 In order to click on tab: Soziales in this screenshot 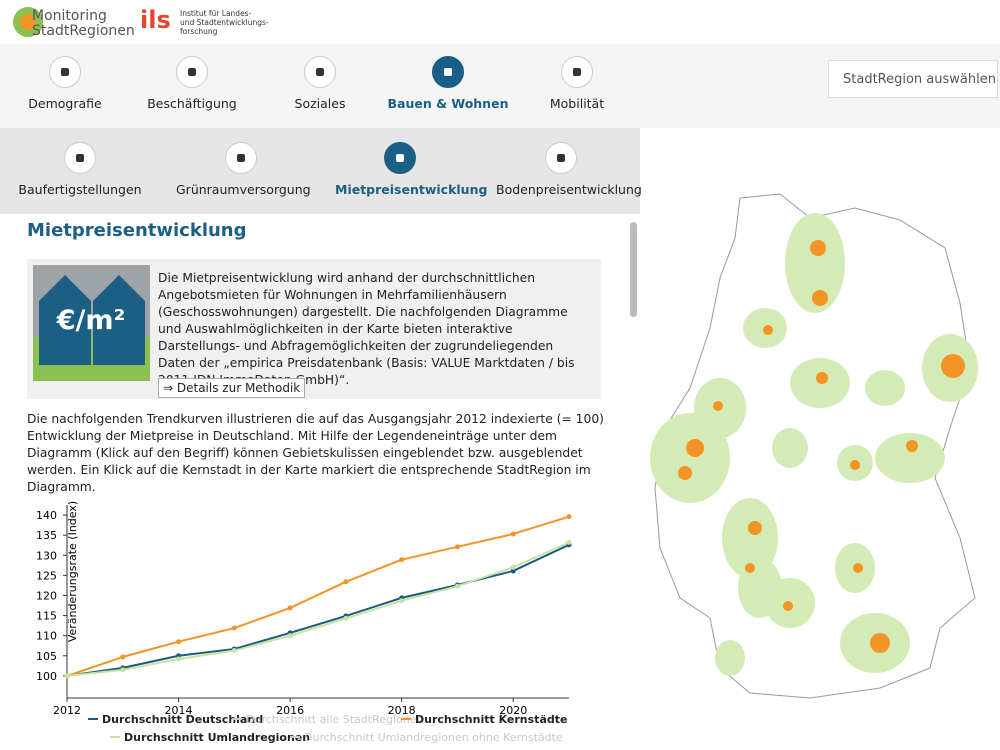, I will do `click(320, 83)`.